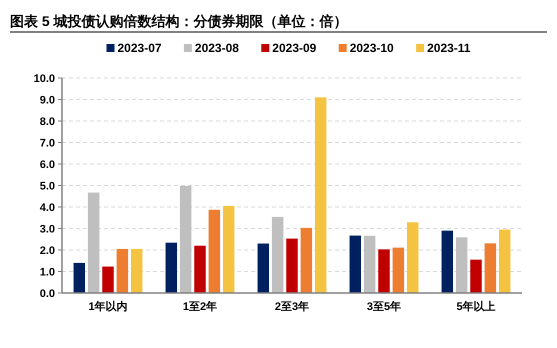 The width and height of the screenshot is (557, 348). Describe the element at coordinates (47, 186) in the screenshot. I see `y-tick-label: 5.0` at that location.